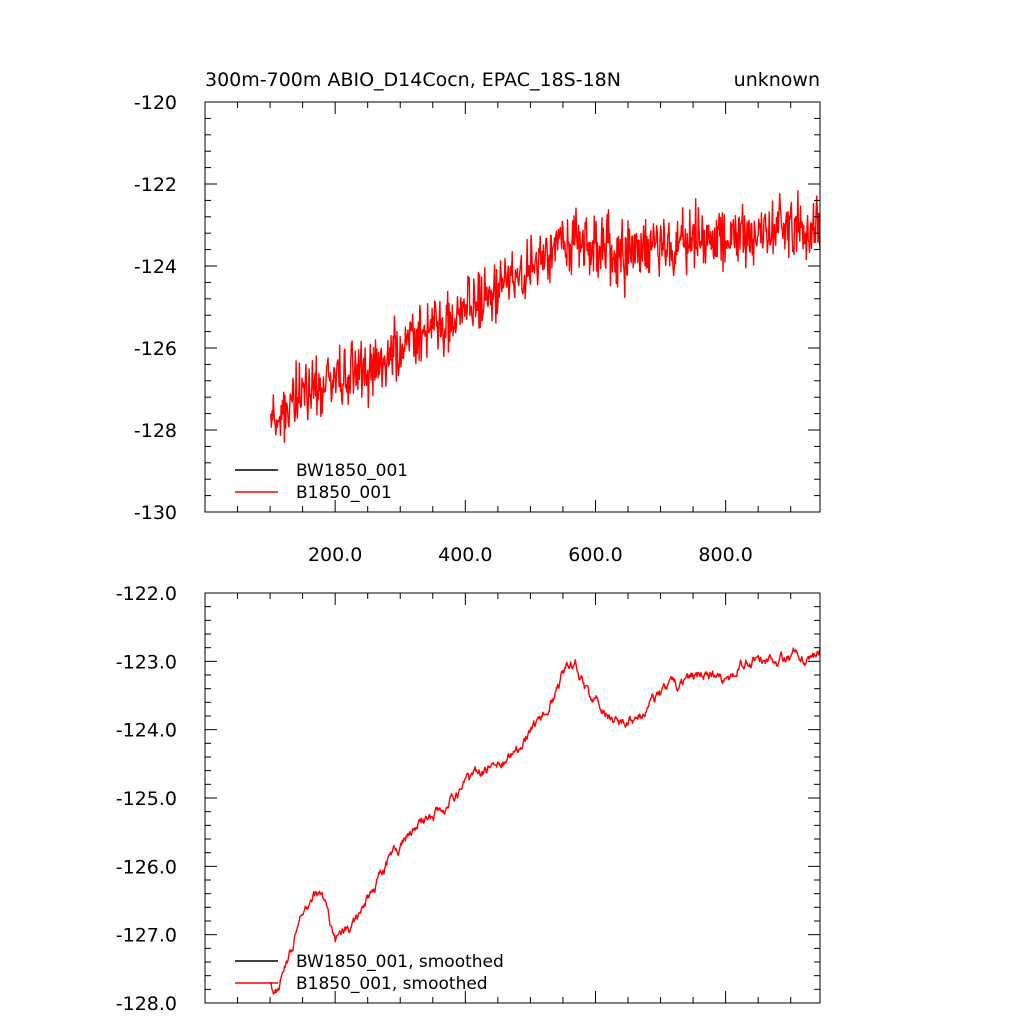  What do you see at coordinates (146, 1004) in the screenshot?
I see `y-tick-label: -128.0` at bounding box center [146, 1004].